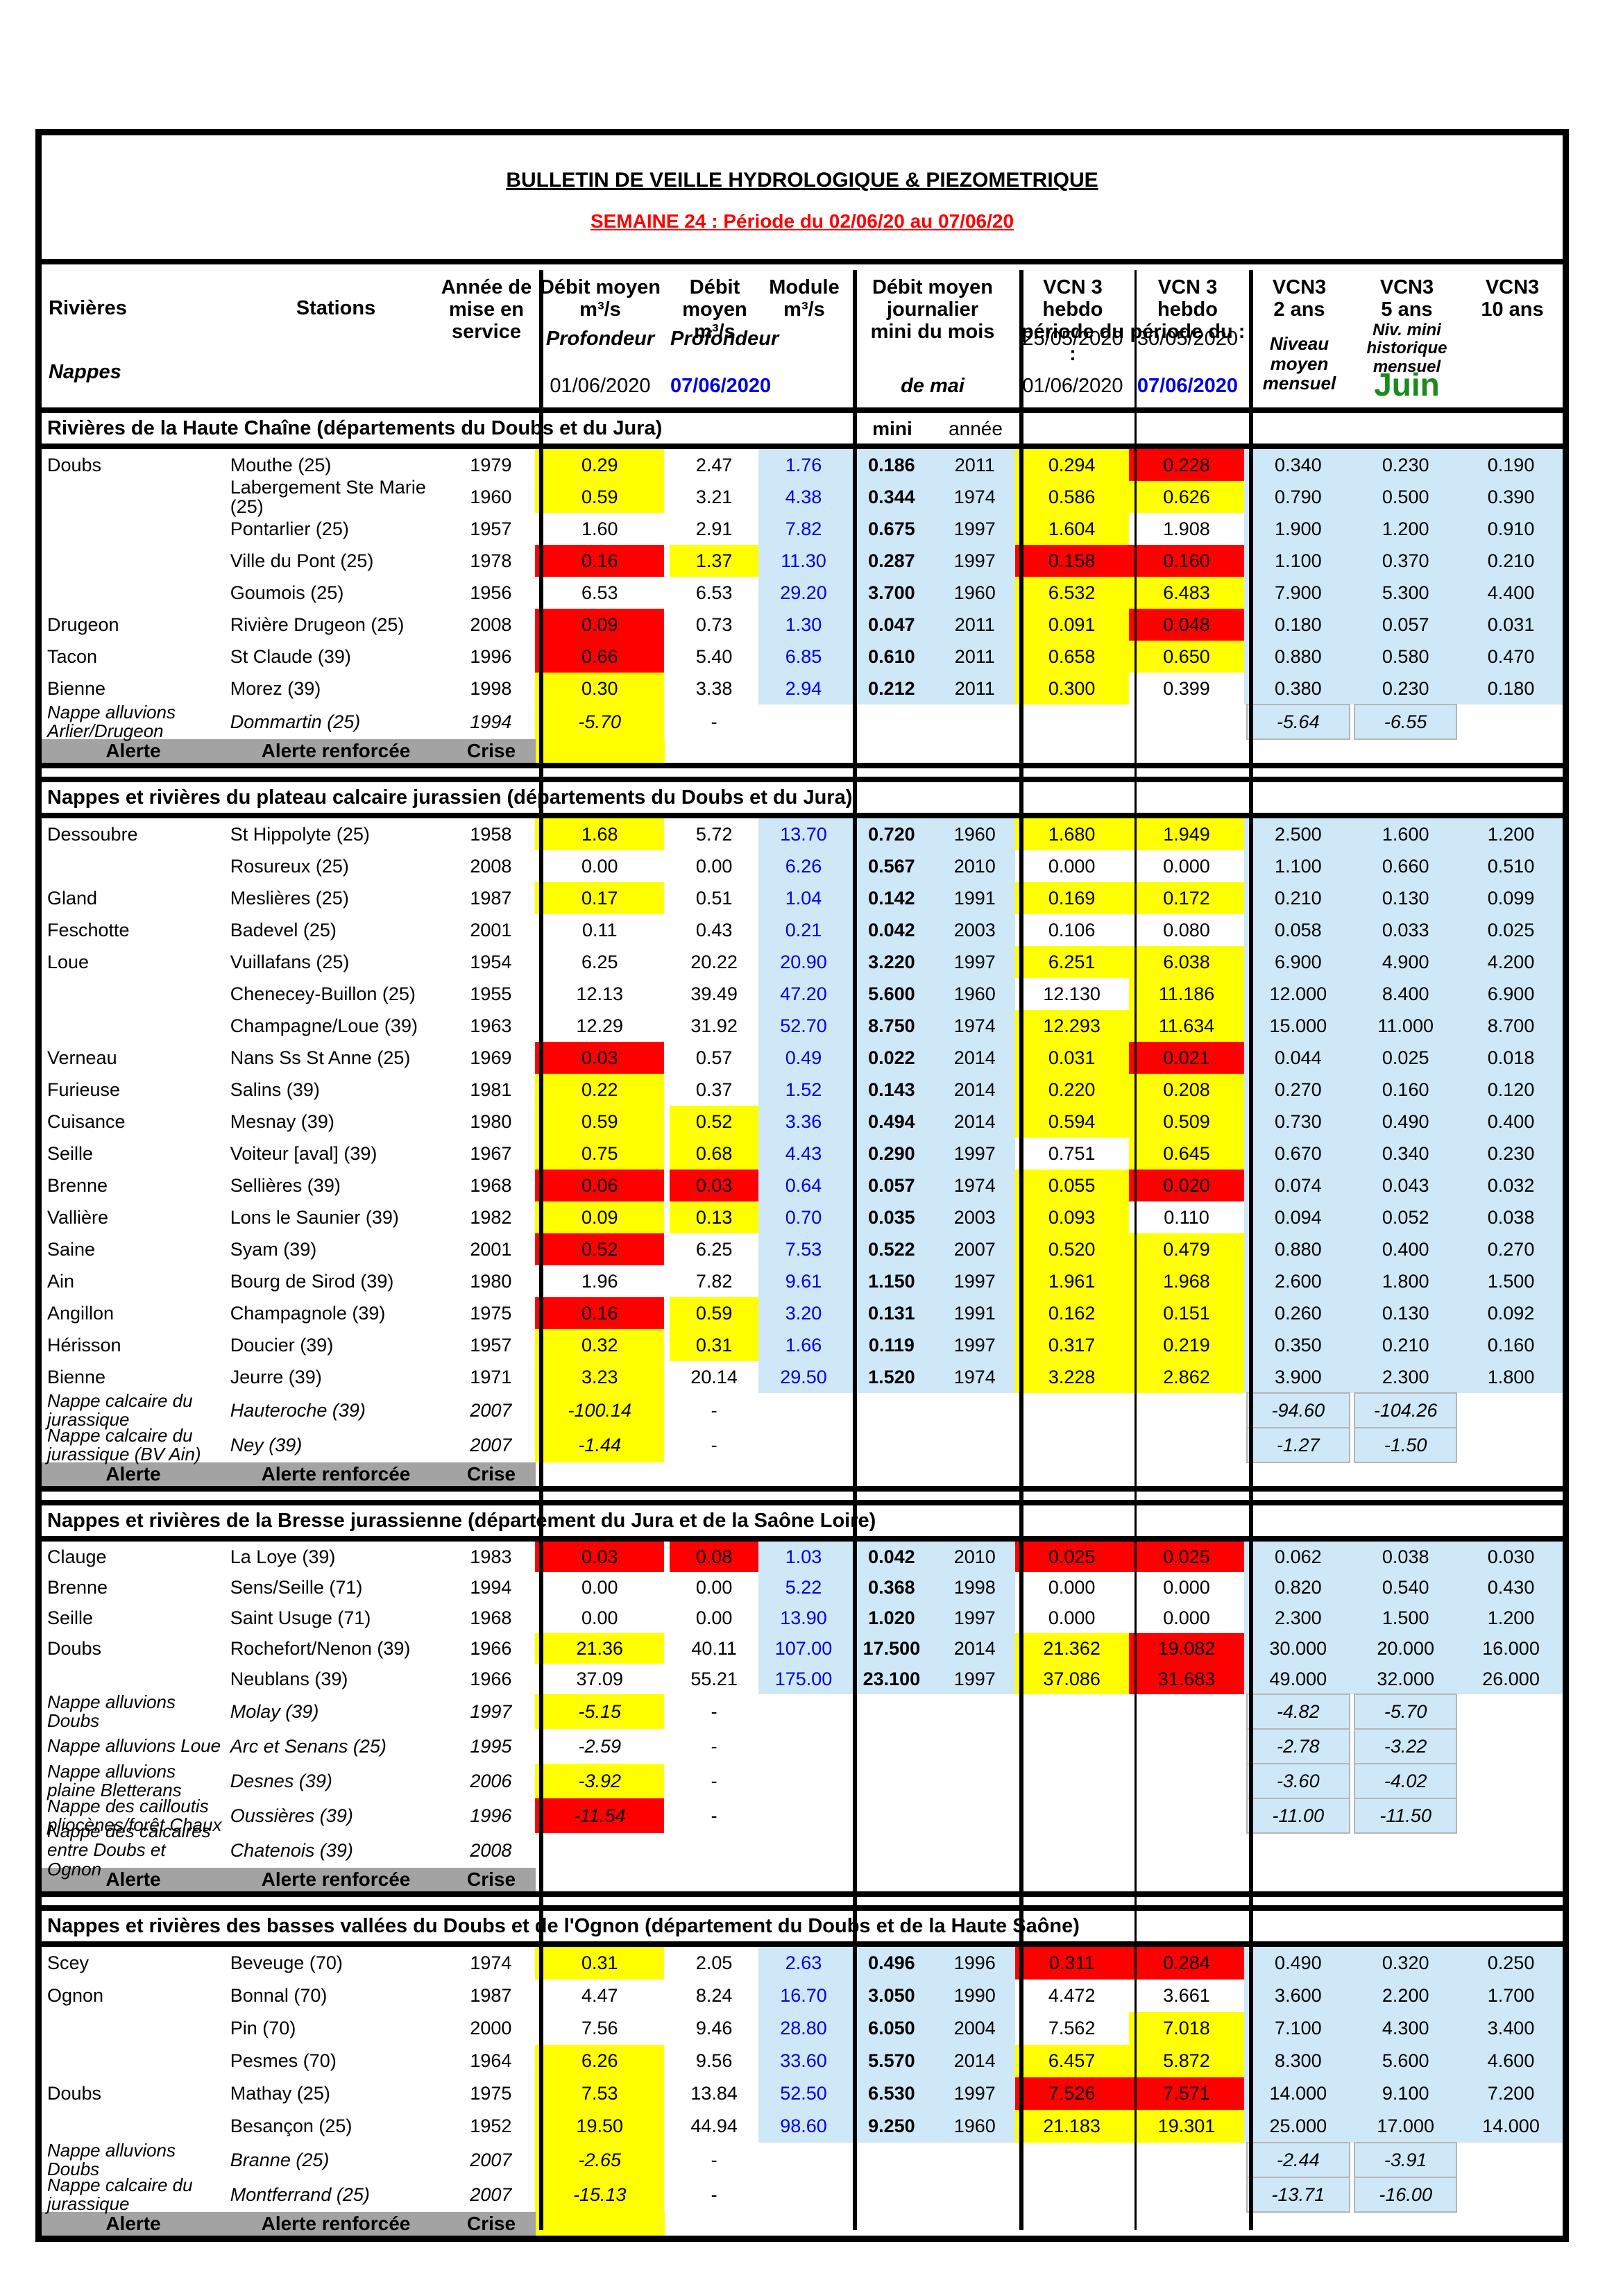  I want to click on cell-vcn3-10ans: 26.000, so click(1511, 1679).